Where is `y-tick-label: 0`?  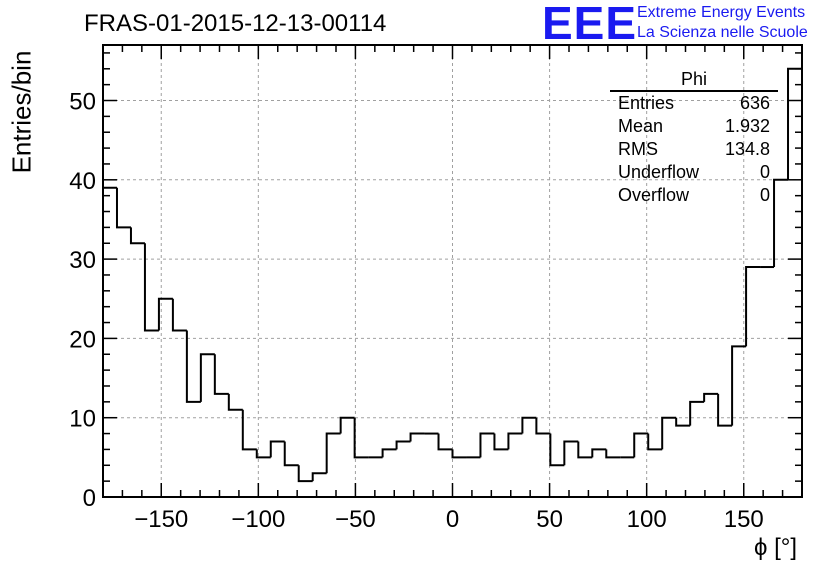
y-tick-label: 0 is located at coordinates (89, 498).